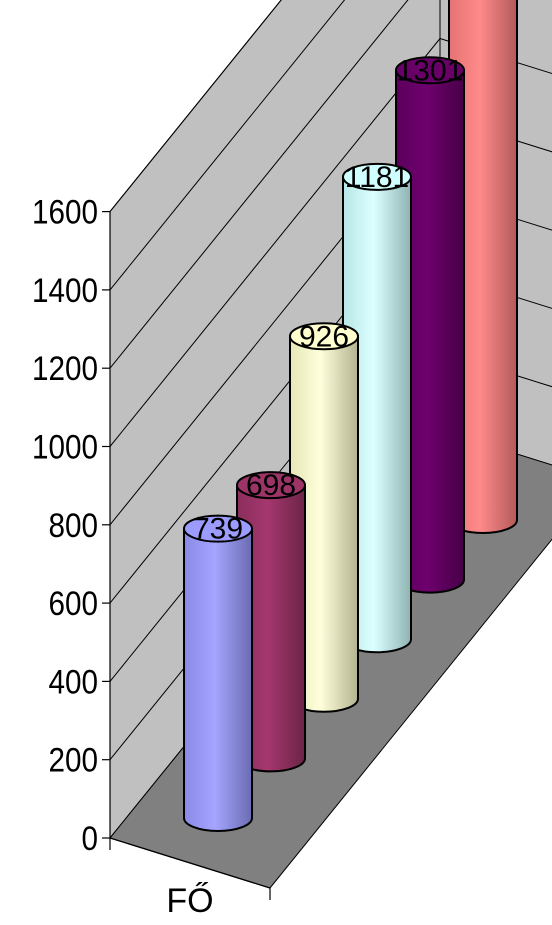 This screenshot has height=925, width=552. I want to click on data-label: 739, so click(218, 529).